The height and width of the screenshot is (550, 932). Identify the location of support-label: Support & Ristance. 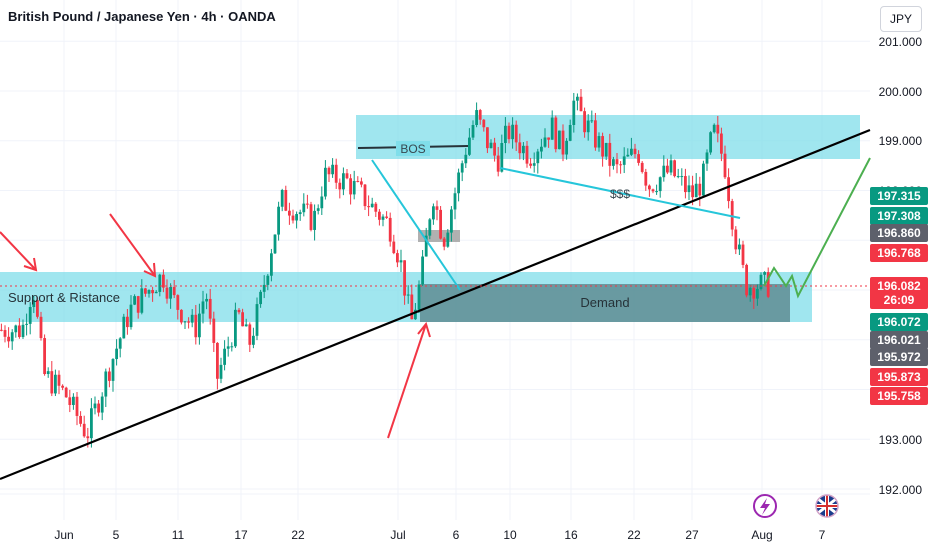
(64, 297).